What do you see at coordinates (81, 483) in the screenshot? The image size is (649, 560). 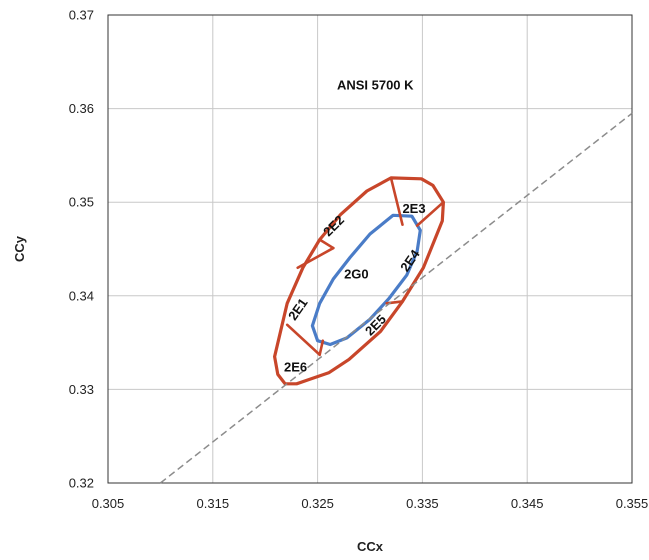 I see `y-tick-label: 0.32` at bounding box center [81, 483].